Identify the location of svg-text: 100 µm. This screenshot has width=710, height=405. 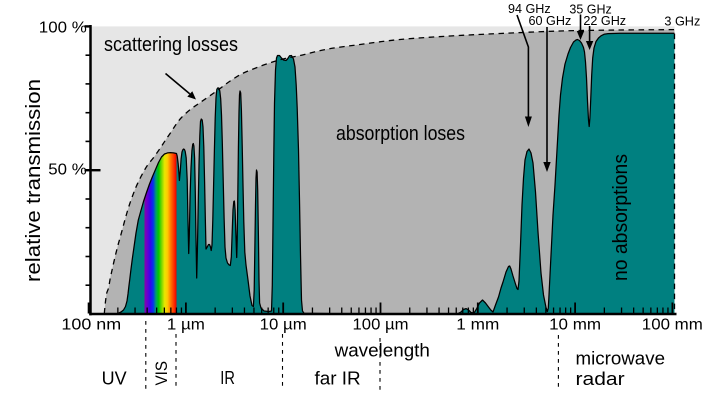
(381, 325).